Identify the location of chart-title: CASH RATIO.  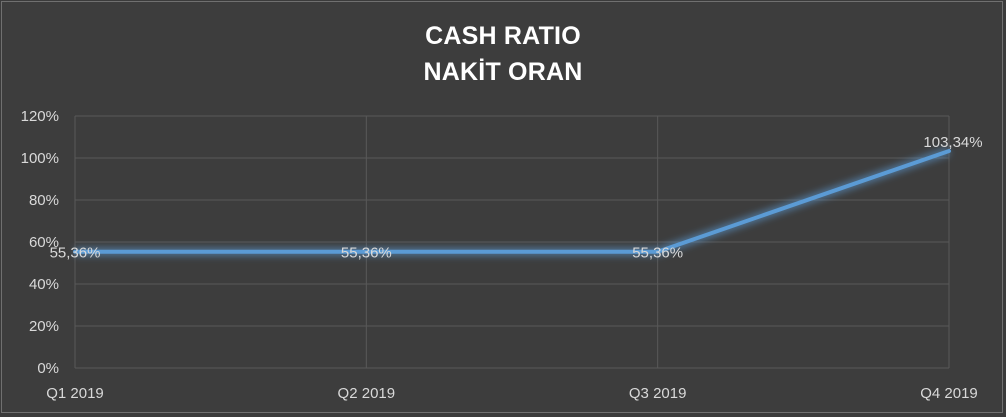
(503, 36).